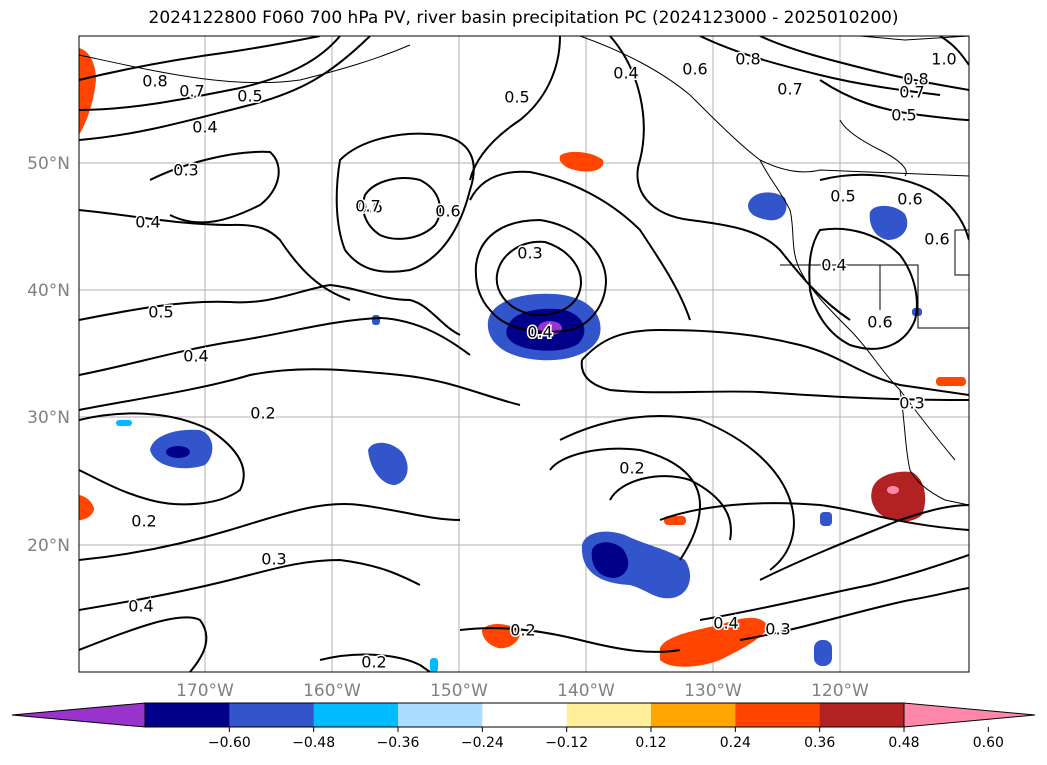 This screenshot has width=1047, height=765. I want to click on lon-label: 170°W, so click(205, 691).